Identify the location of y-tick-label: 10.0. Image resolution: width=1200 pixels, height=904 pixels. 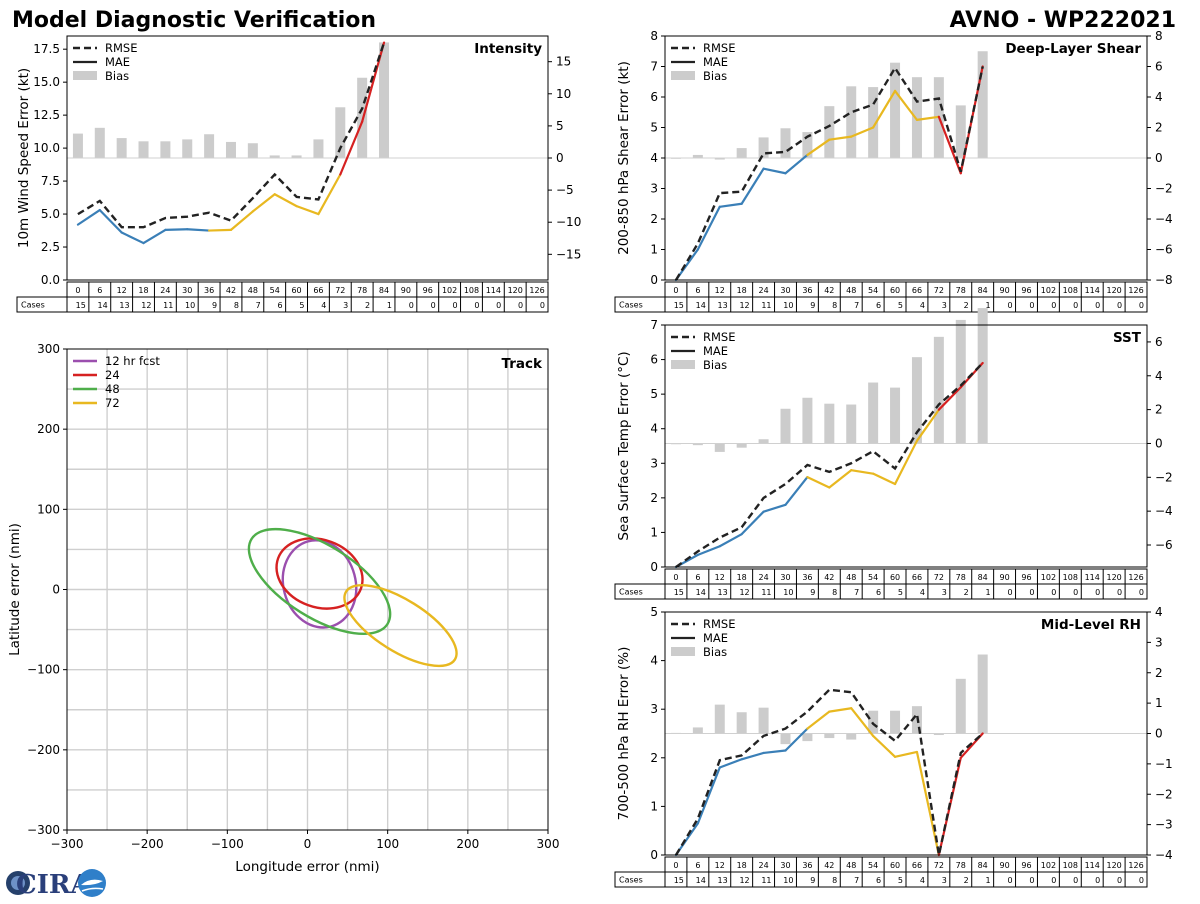
(46, 148).